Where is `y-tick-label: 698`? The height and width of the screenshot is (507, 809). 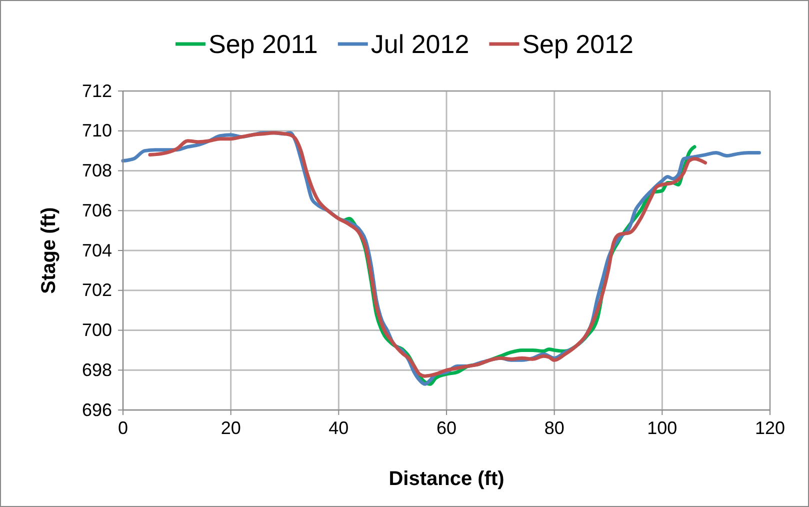
y-tick-label: 698 is located at coordinates (97, 370).